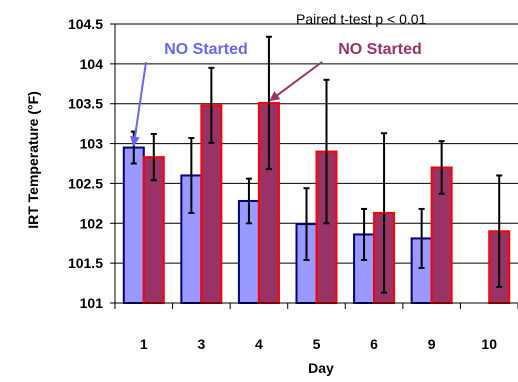 Image resolution: width=518 pixels, height=382 pixels. Describe the element at coordinates (133, 225) in the screenshot. I see `bar` at that location.